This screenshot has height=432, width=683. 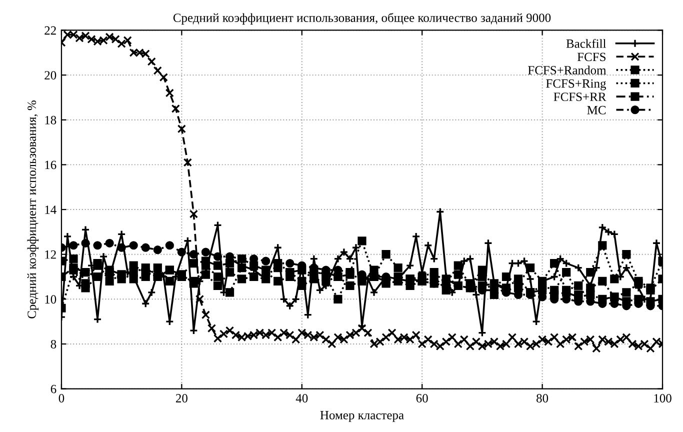 What do you see at coordinates (53, 389) in the screenshot?
I see `y-tick-label: 6` at bounding box center [53, 389].